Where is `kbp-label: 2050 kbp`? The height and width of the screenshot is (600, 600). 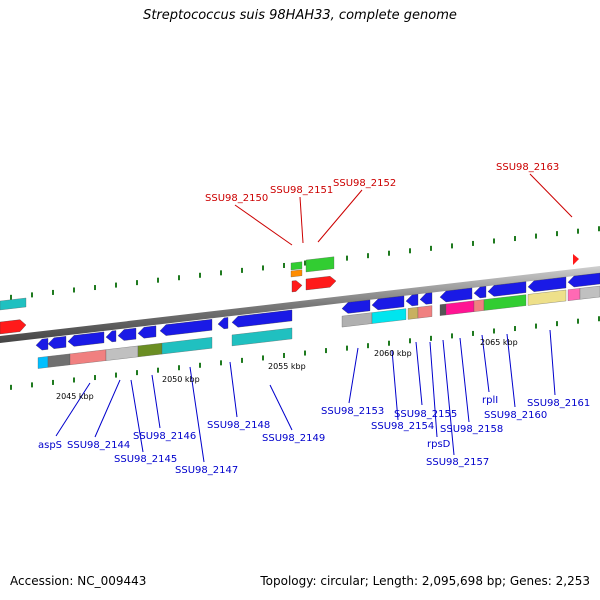 kbp-label: 2050 kbp is located at coordinates (181, 379).